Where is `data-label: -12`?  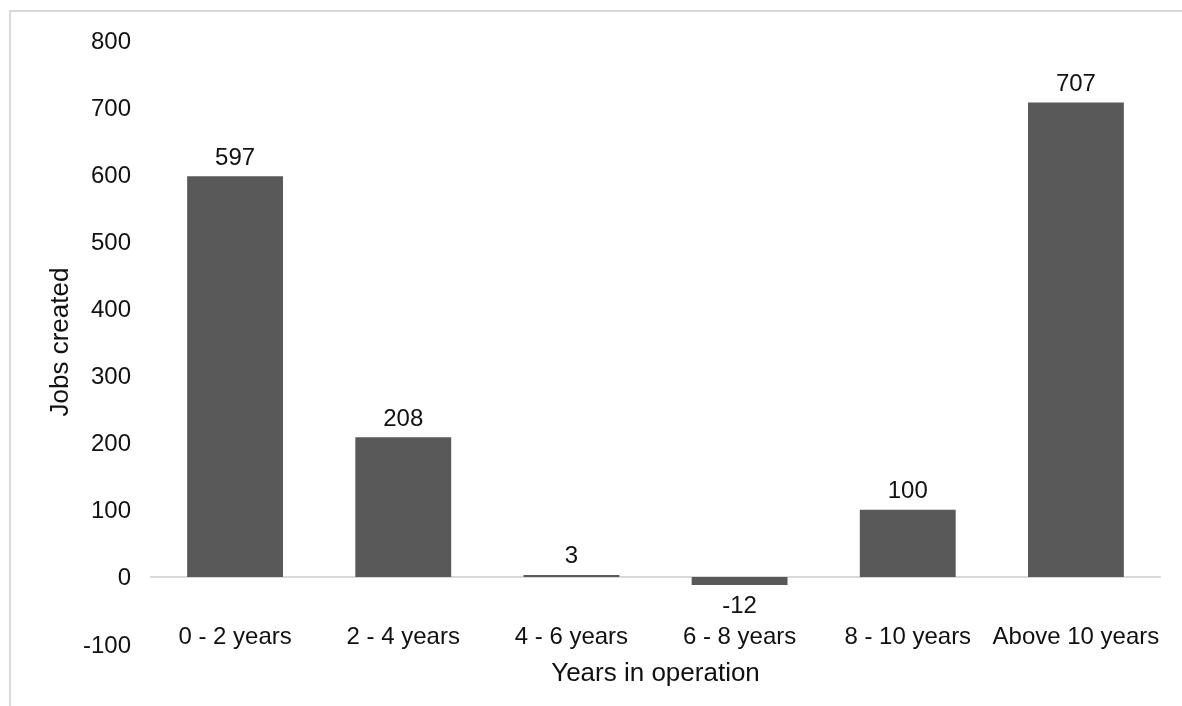
data-label: -12 is located at coordinates (739, 605).